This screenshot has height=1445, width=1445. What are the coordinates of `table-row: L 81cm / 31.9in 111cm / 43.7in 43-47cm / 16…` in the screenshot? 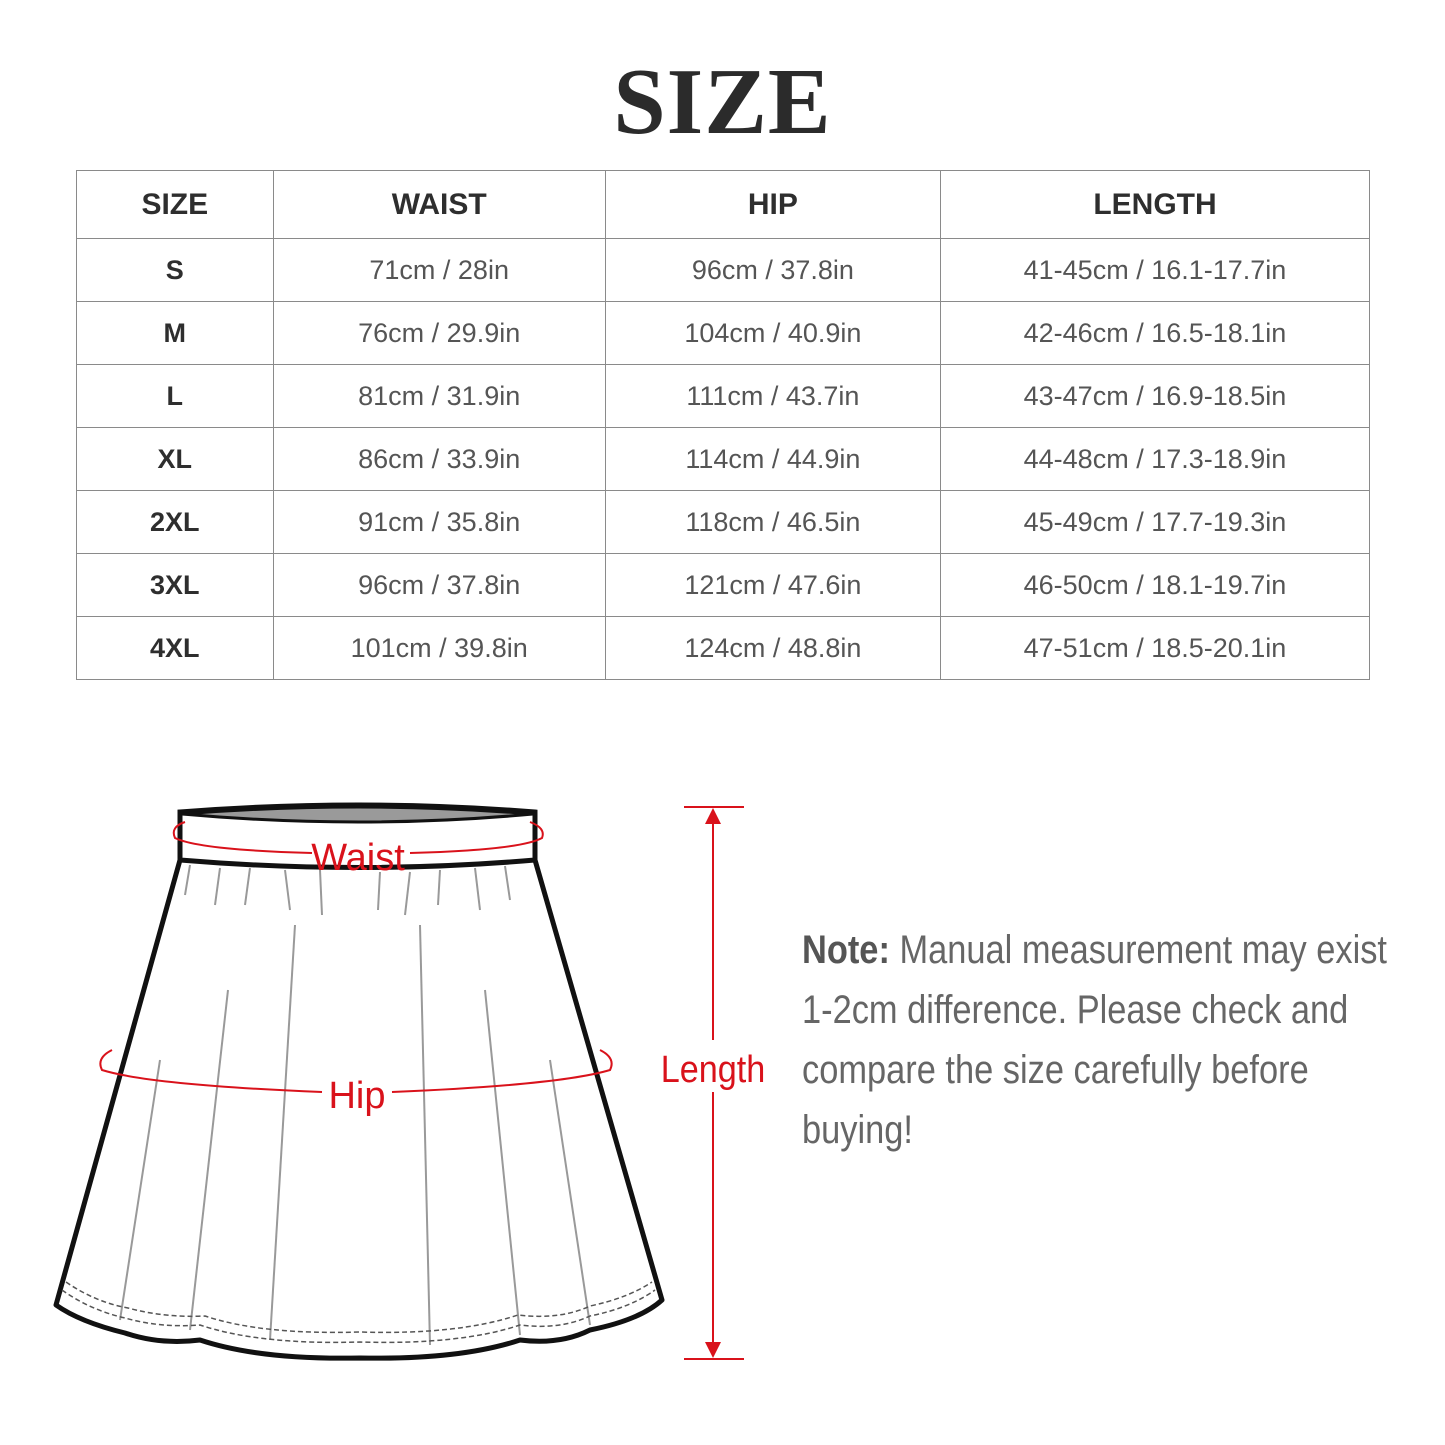 It's located at (723, 396).